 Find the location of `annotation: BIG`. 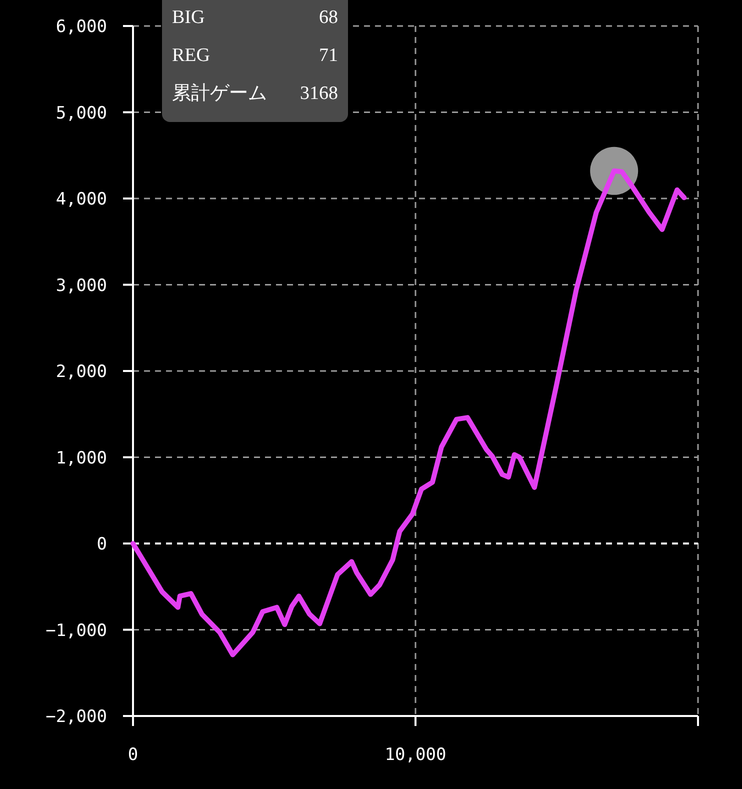

annotation: BIG is located at coordinates (188, 17).